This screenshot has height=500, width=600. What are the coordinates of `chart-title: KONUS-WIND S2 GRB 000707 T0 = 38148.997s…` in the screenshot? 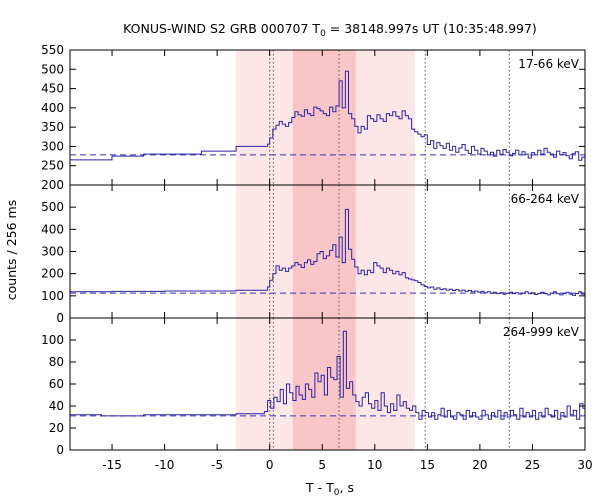 It's located at (330, 30).